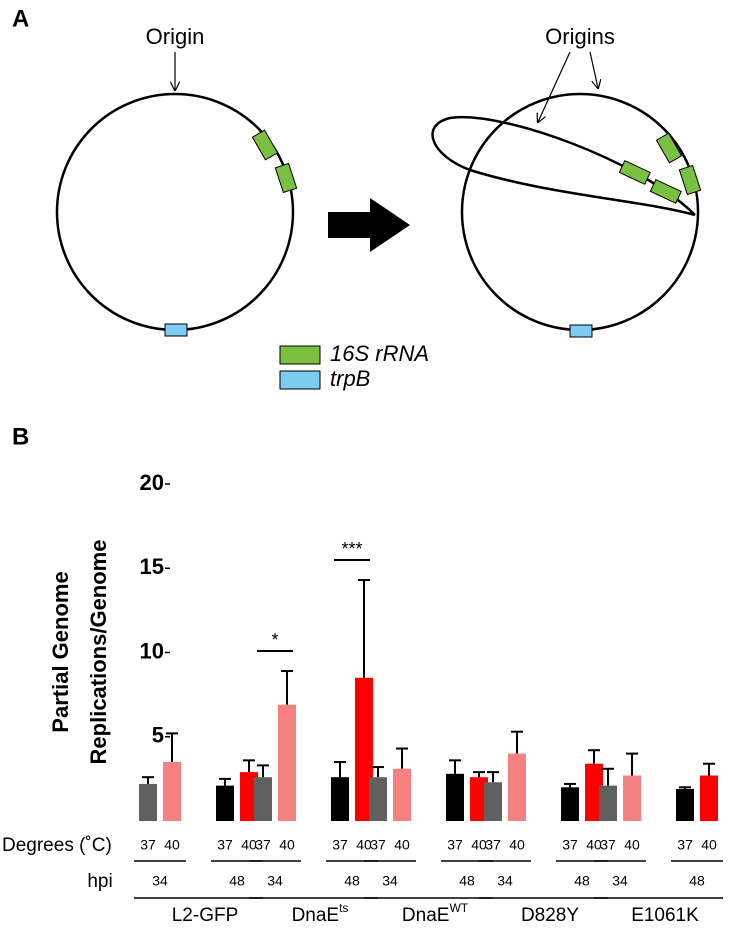 The image size is (733, 932). I want to click on row-label: hpi, so click(99, 881).